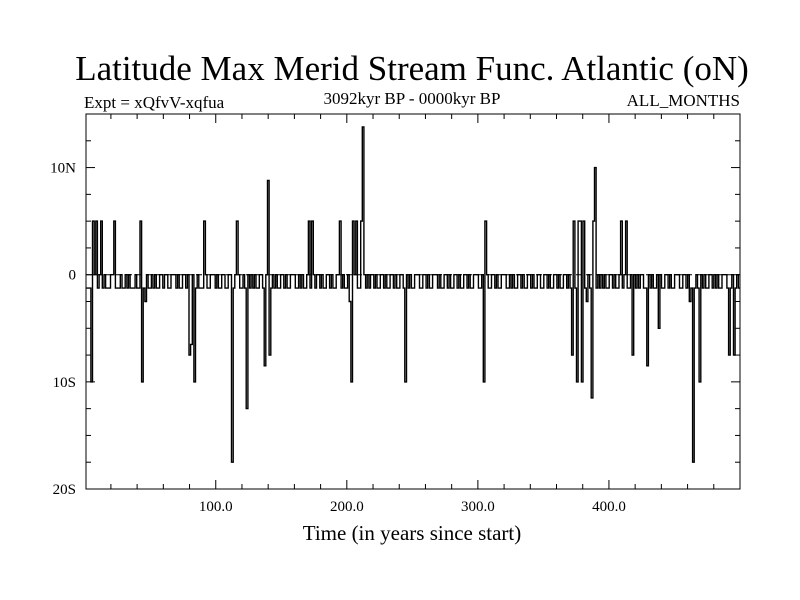 This screenshot has width=800, height=600. Describe the element at coordinates (154, 102) in the screenshot. I see `experiment-label: Expt = xQfvV-xqfua` at that location.